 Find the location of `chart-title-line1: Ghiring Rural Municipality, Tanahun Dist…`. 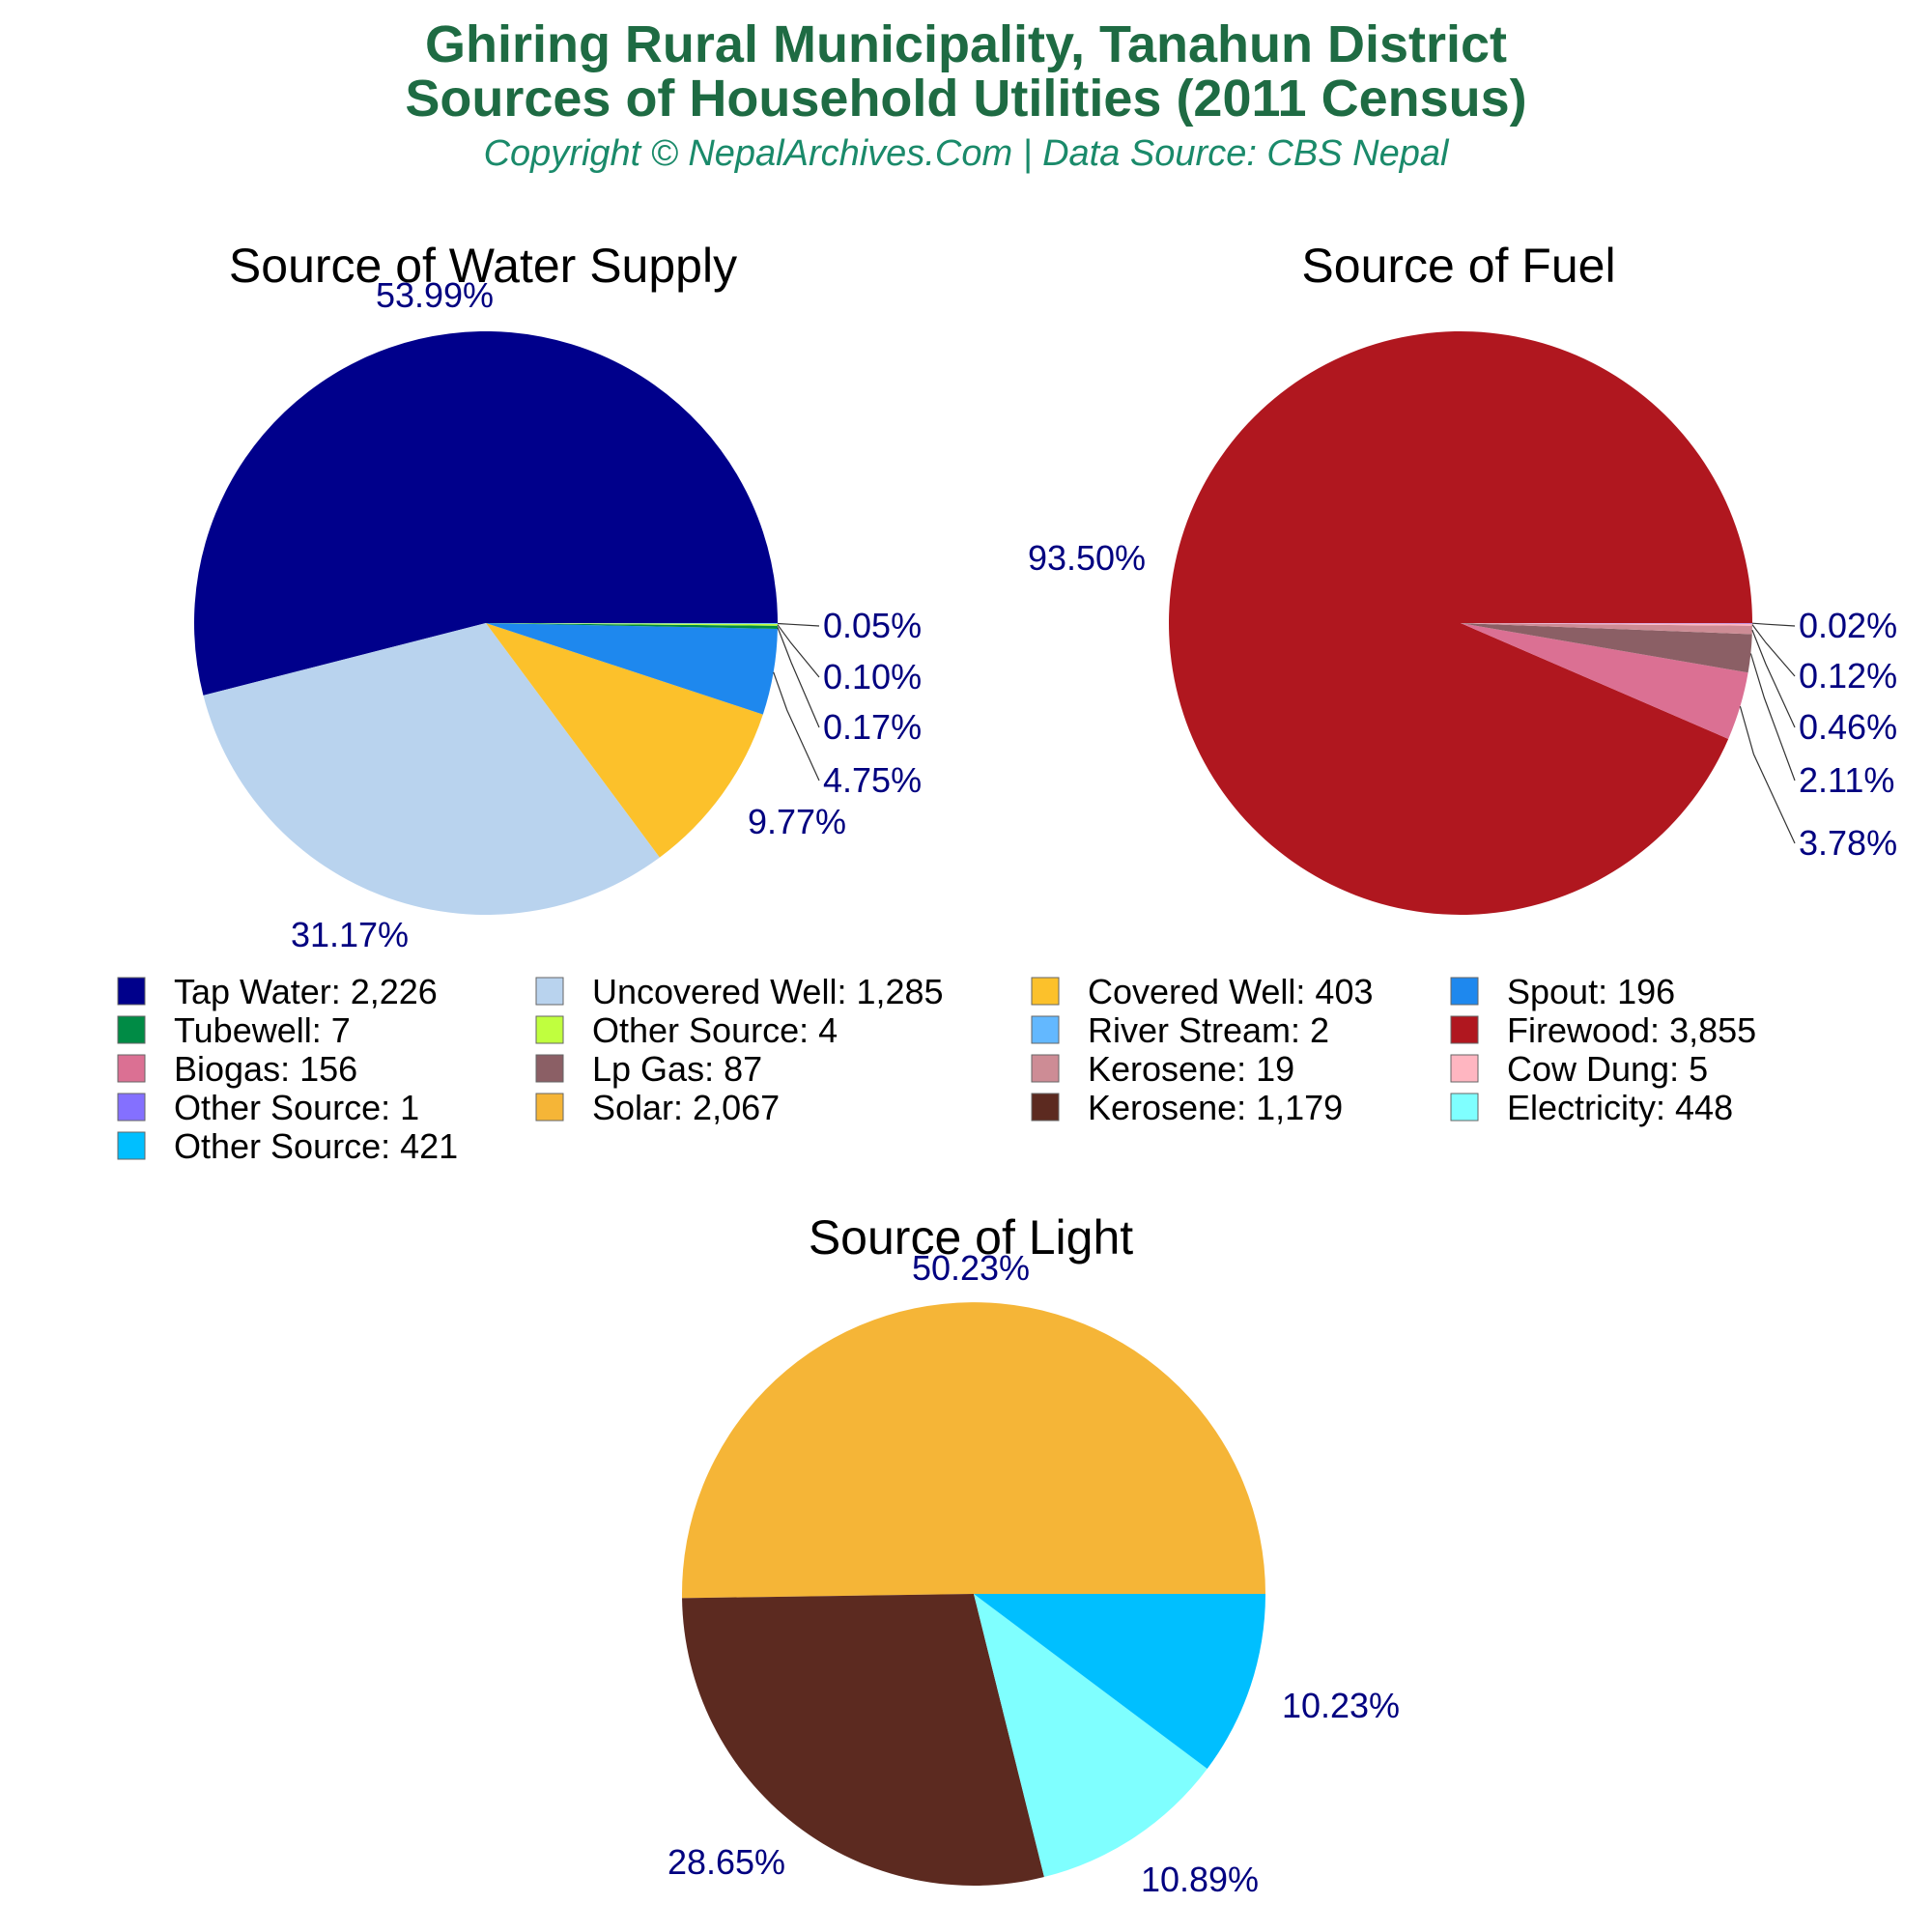

chart-title-line1: Ghiring Rural Municipality, Tanahun Dist… is located at coordinates (966, 44).